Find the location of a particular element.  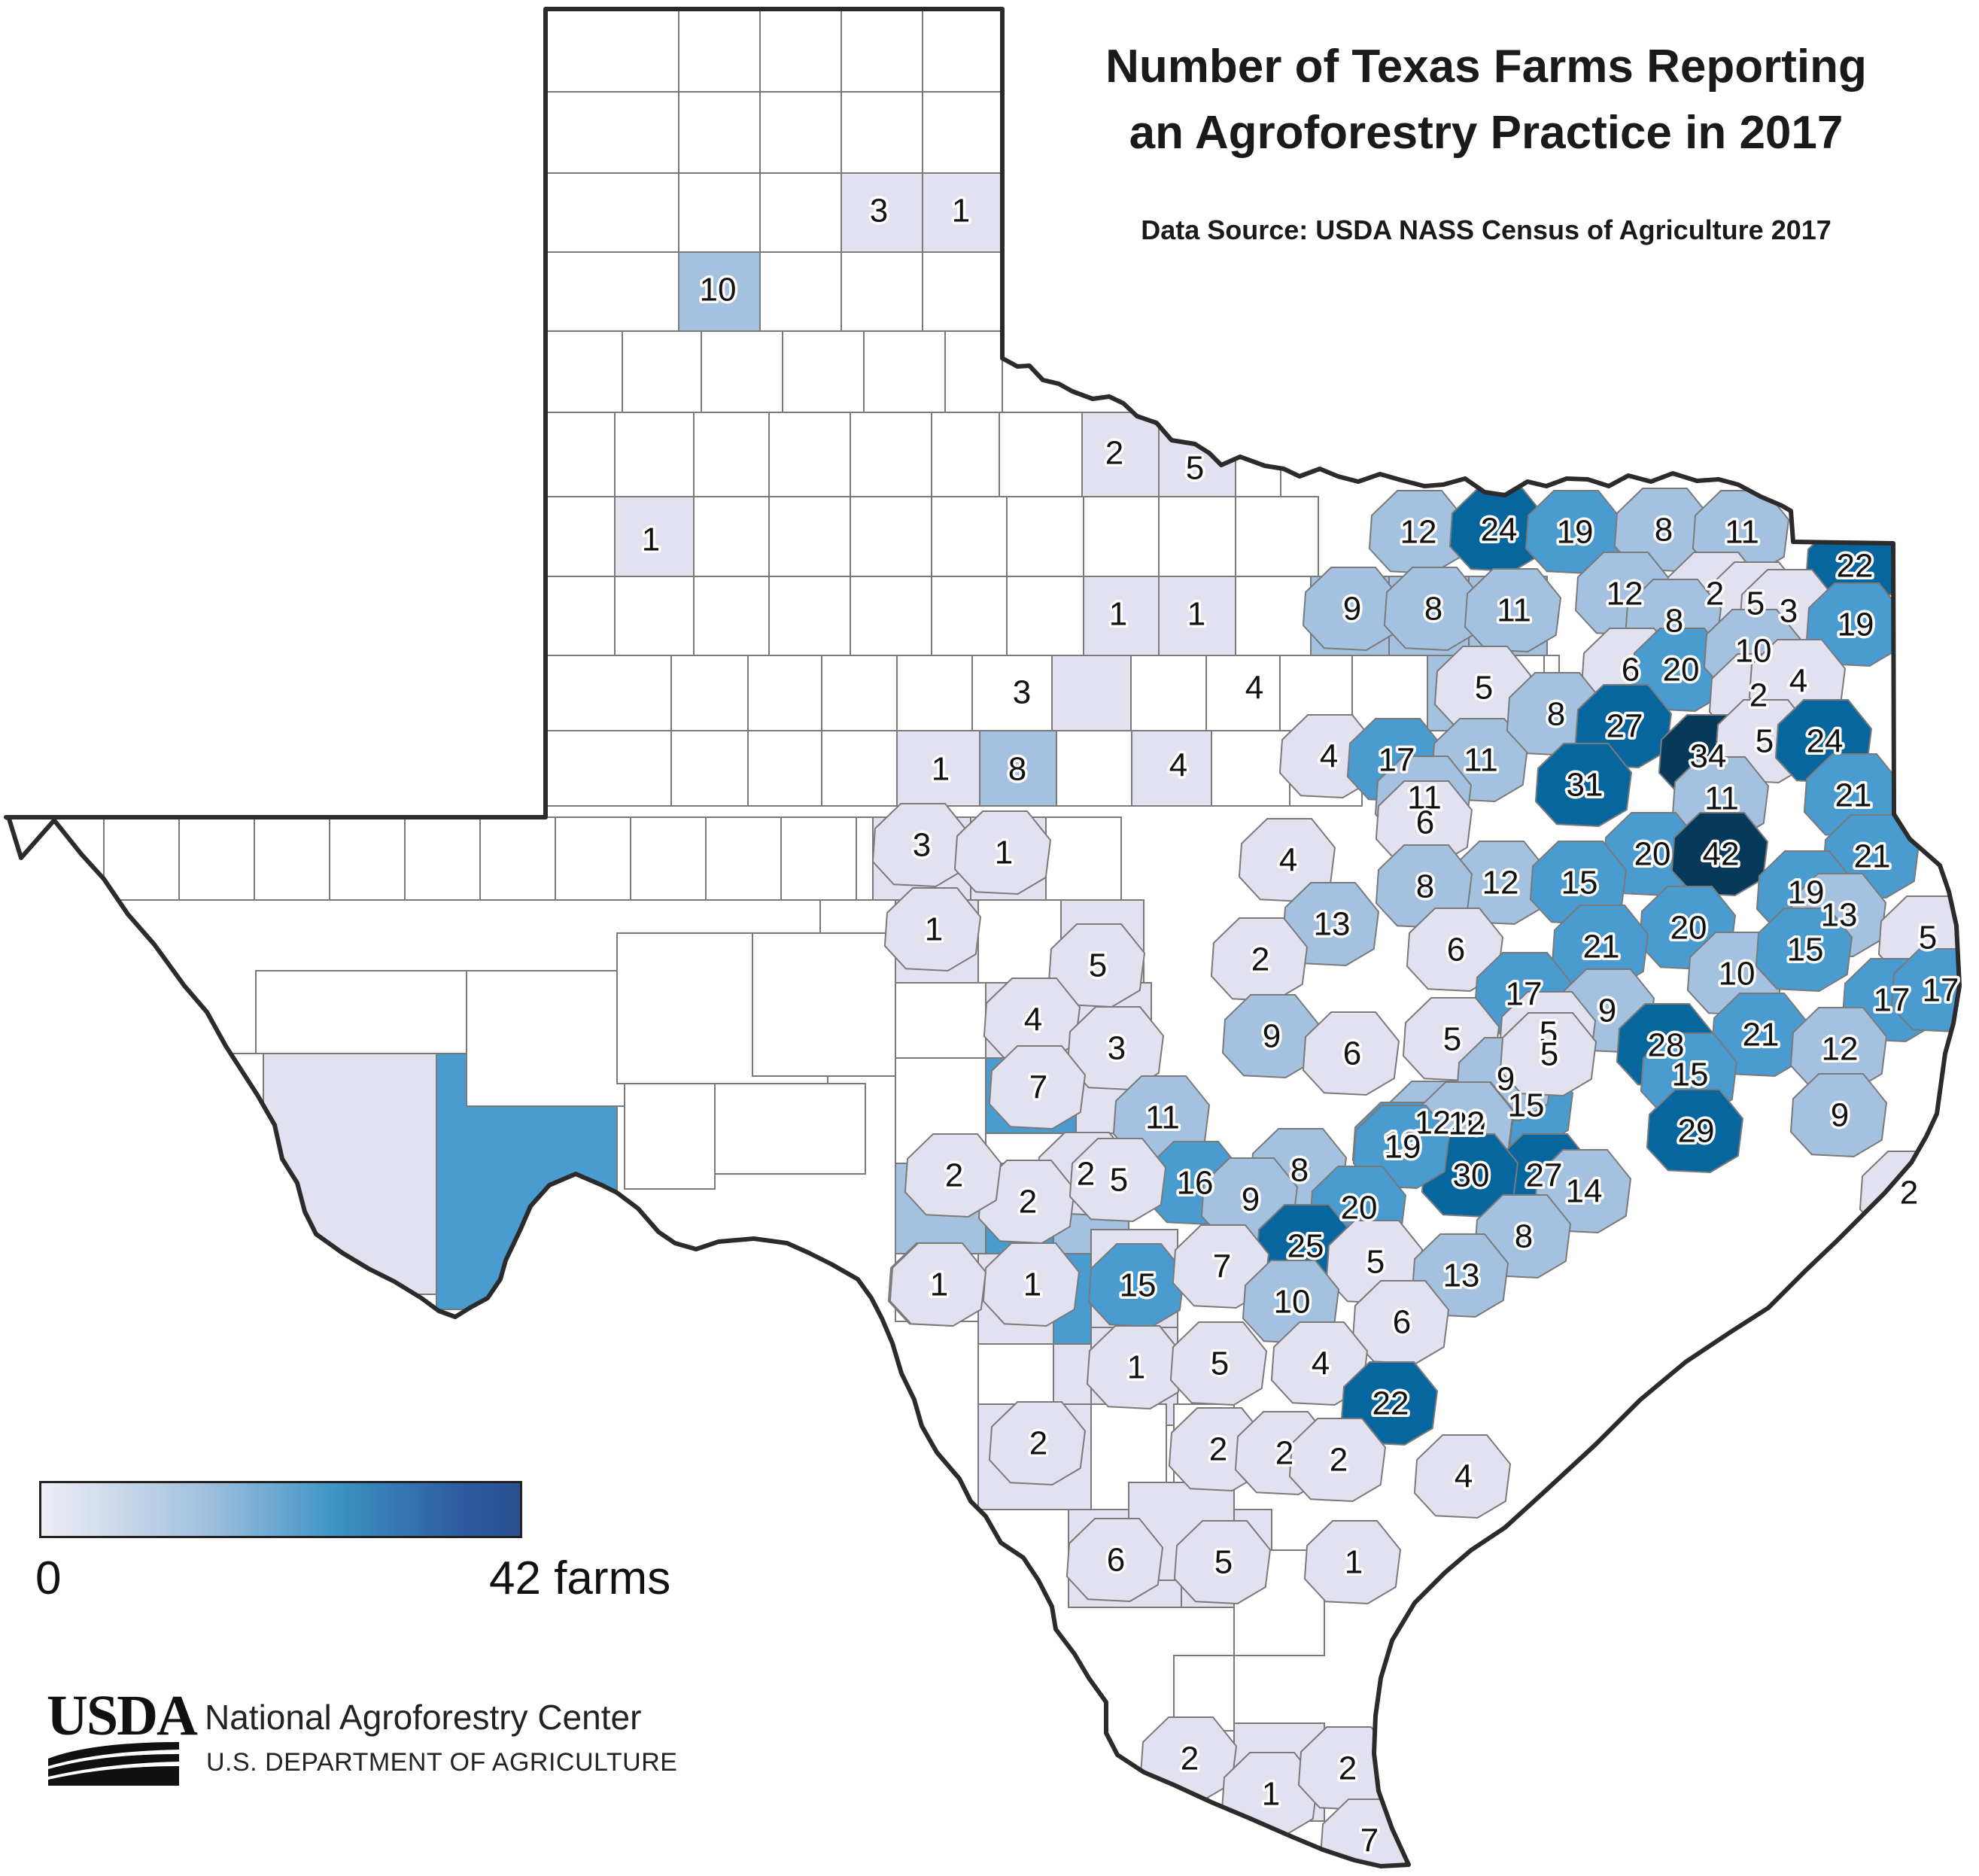

county-value-label: 10 is located at coordinates (1753, 652).